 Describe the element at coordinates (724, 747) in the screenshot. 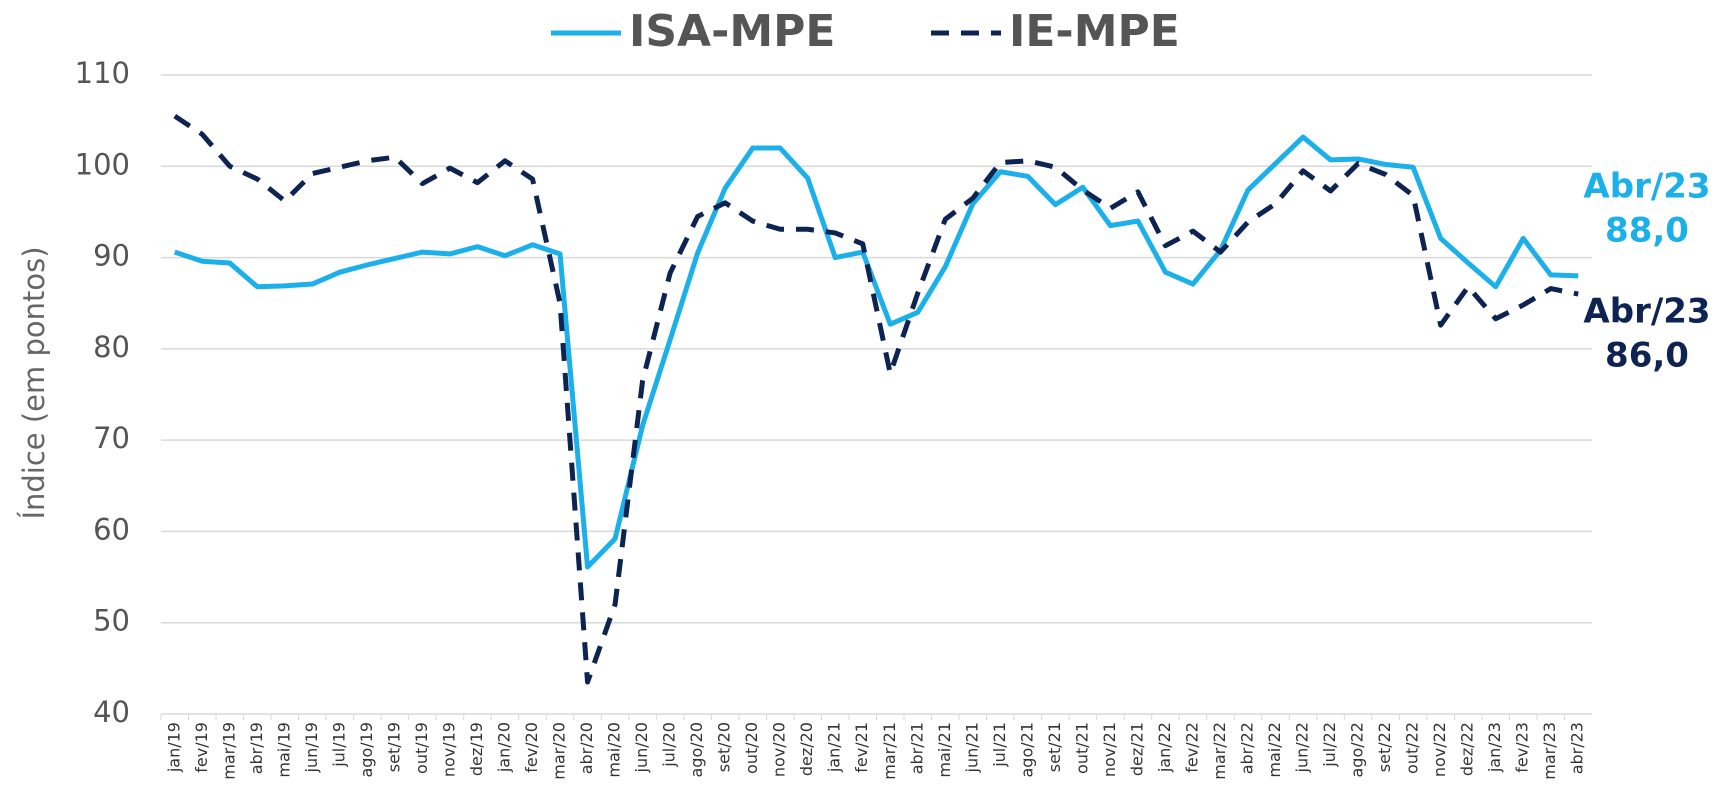

I see `x-tick-label: set/20` at that location.